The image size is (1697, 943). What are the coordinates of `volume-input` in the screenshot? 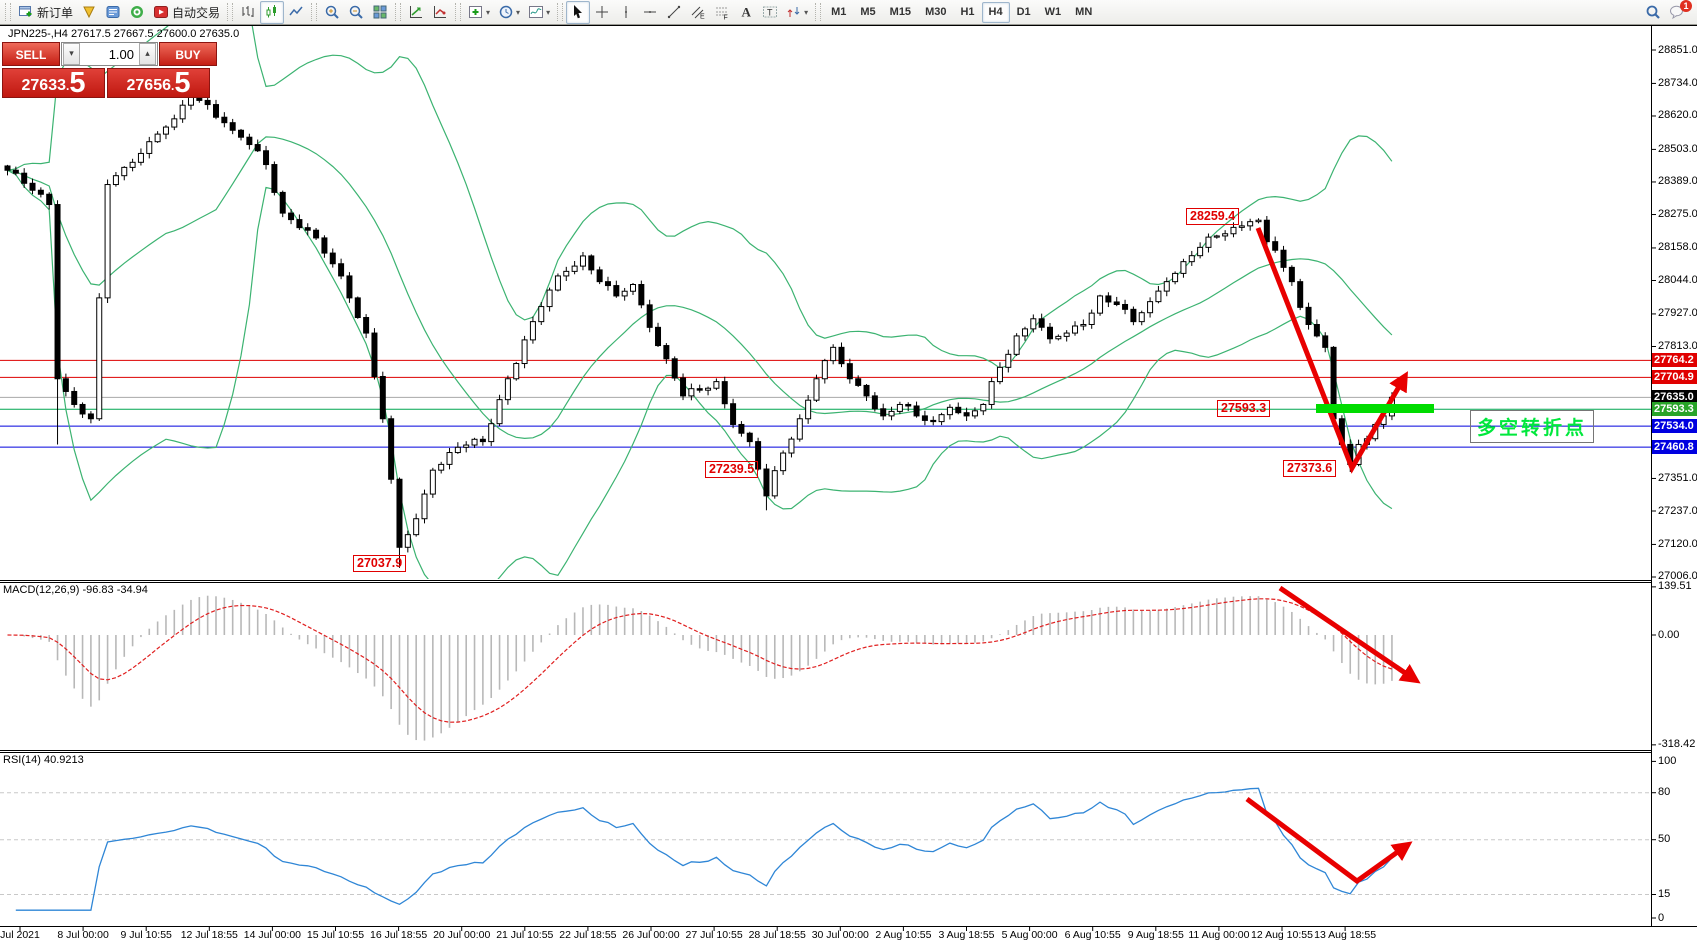 It's located at (109, 54).